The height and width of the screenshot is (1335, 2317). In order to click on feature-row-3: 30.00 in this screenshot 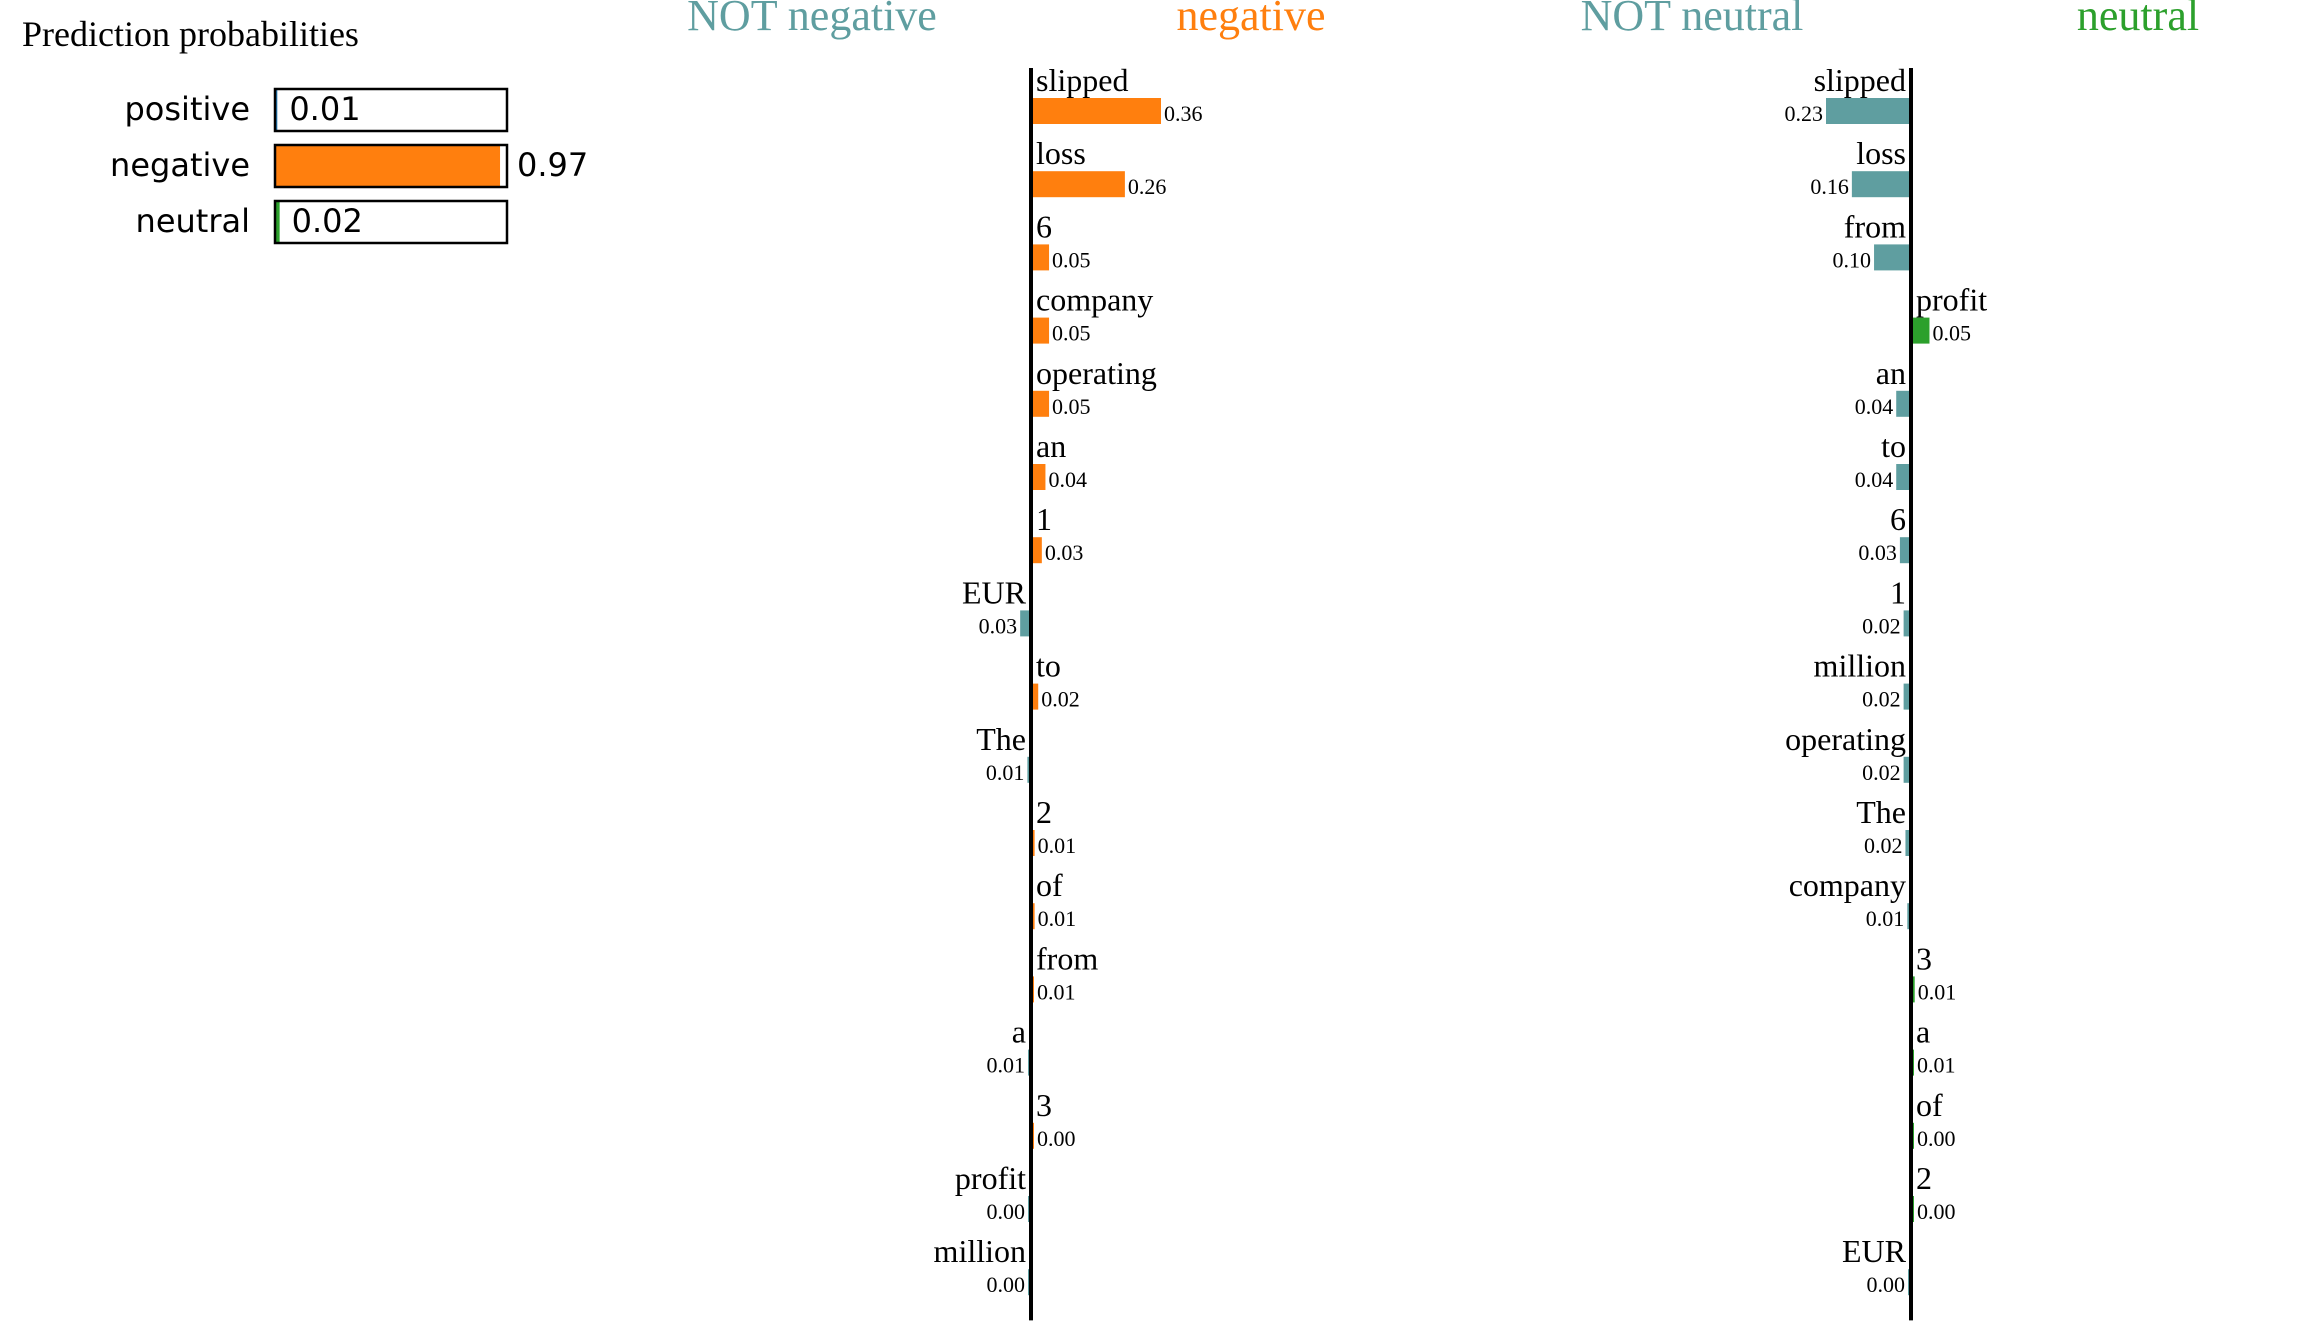, I will do `click(1053, 1119)`.